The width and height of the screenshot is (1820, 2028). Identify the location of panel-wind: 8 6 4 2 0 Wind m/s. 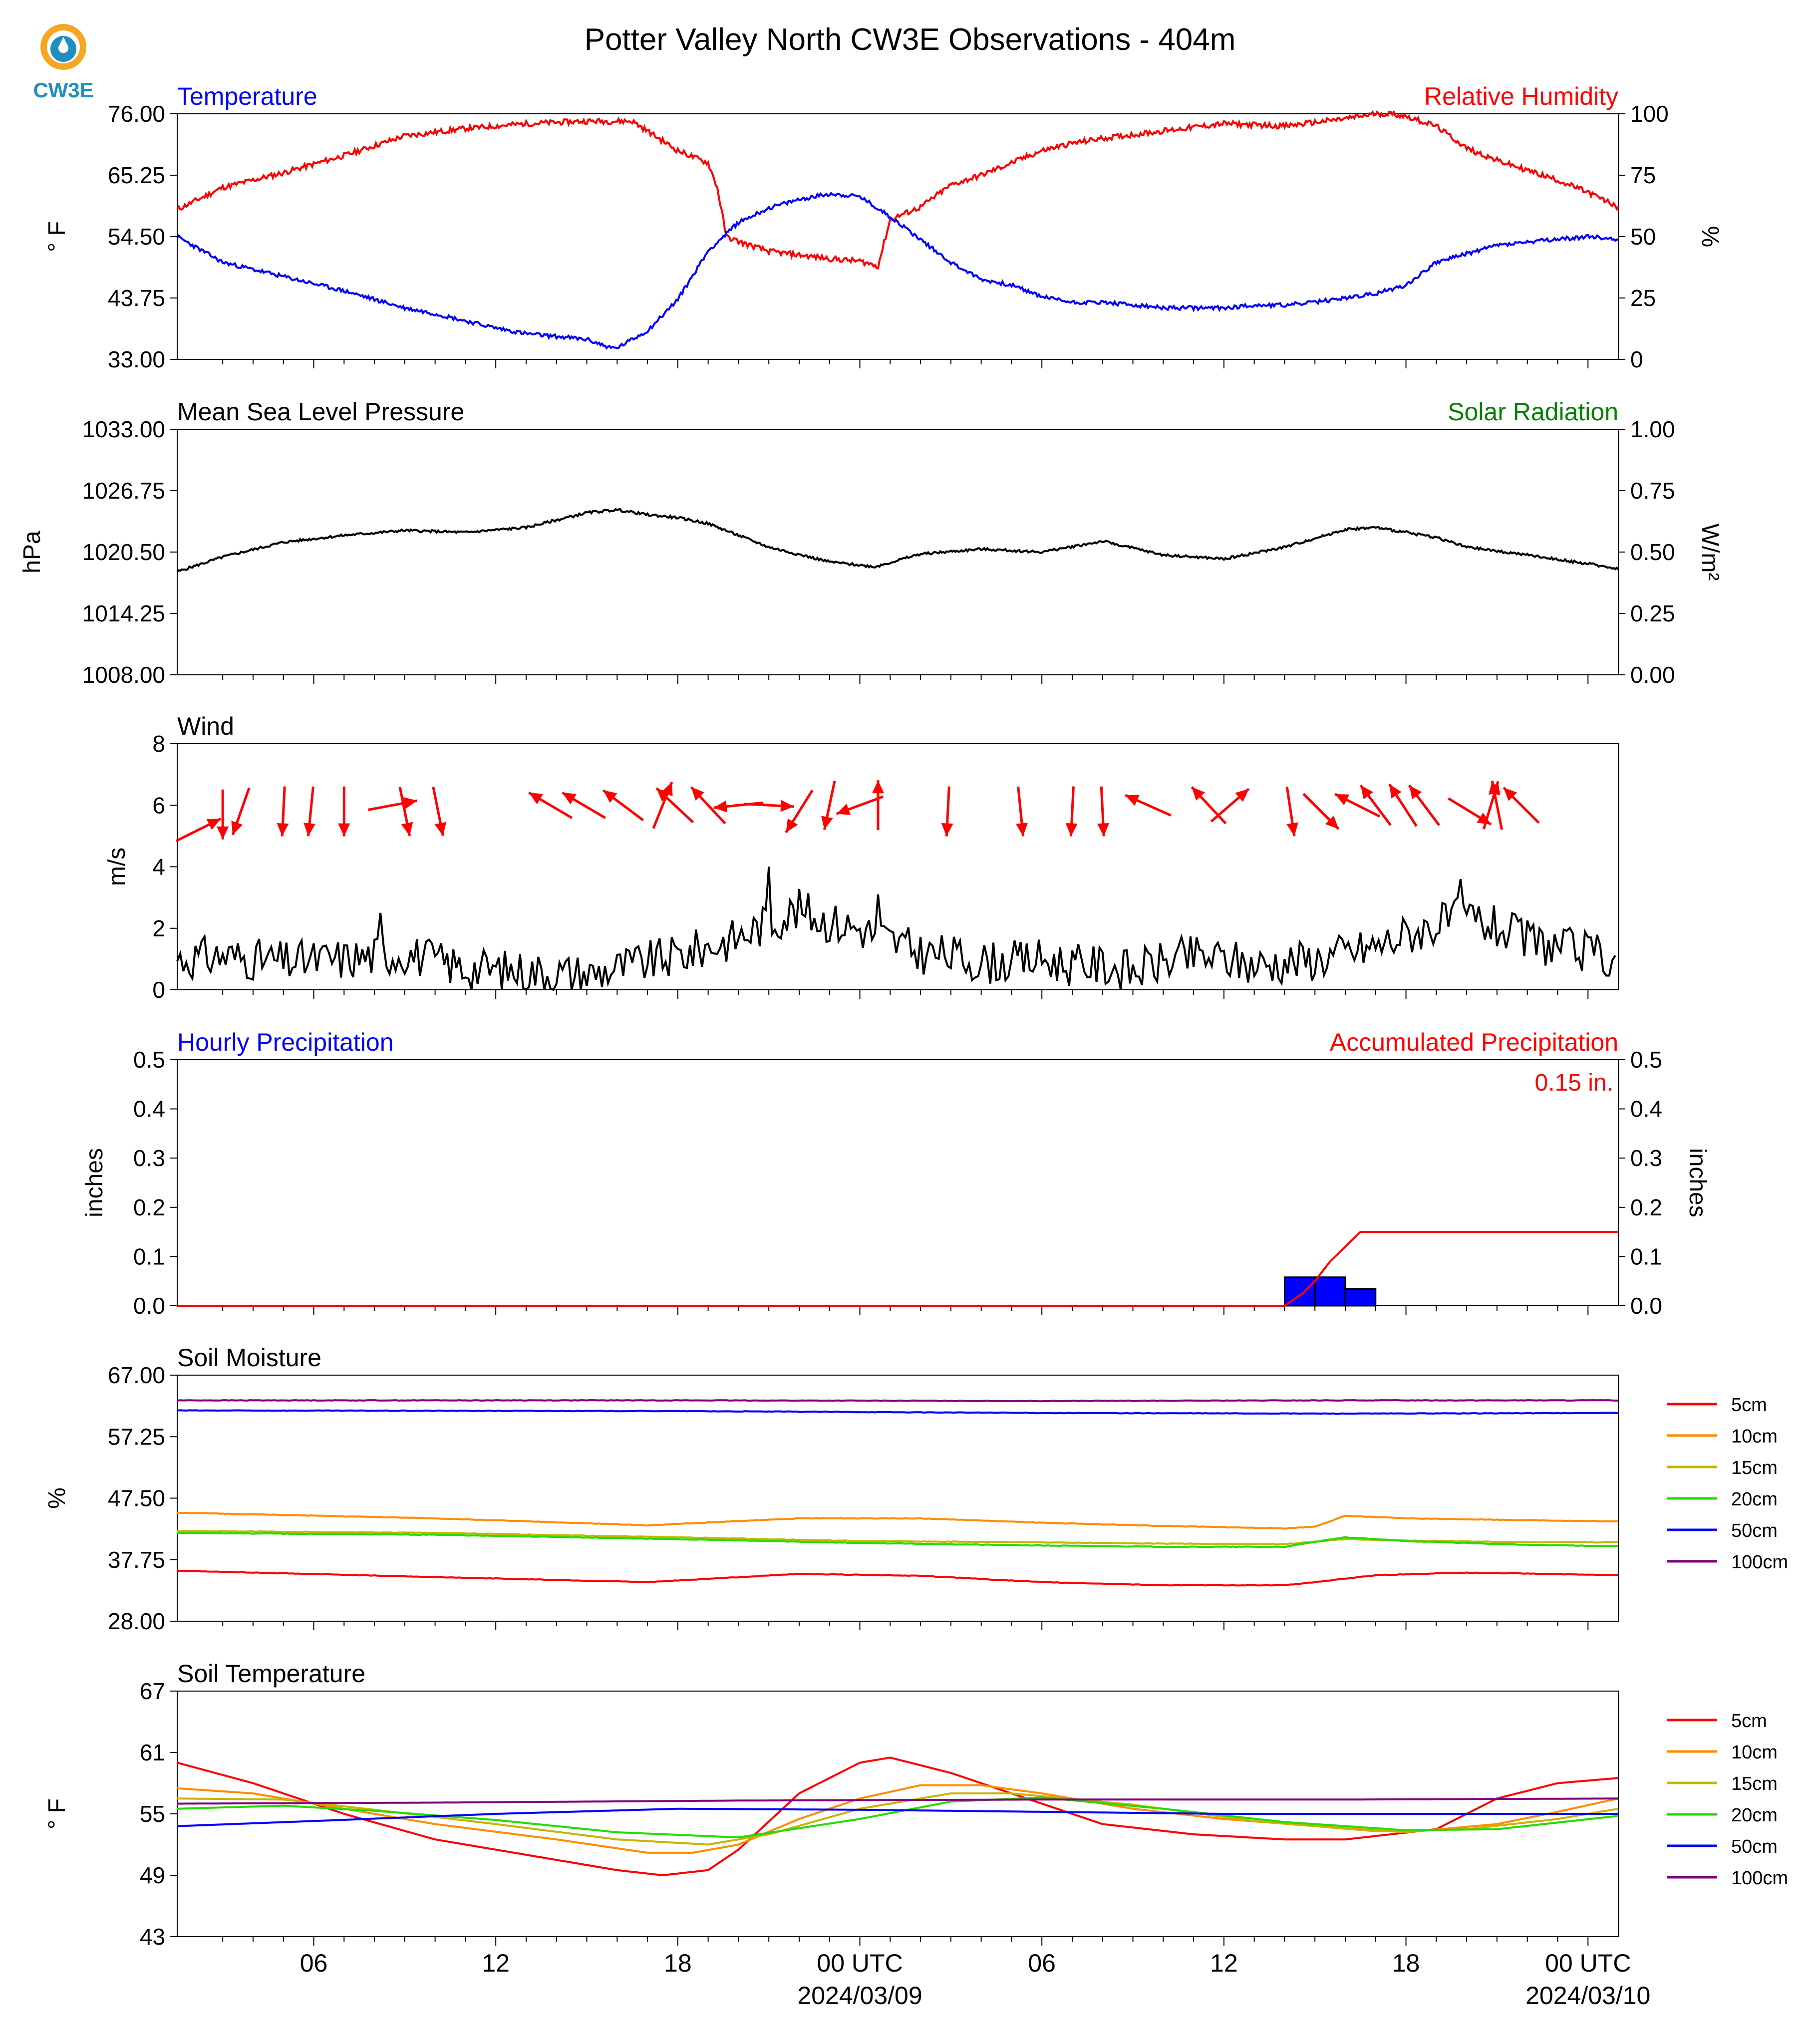
(861, 857).